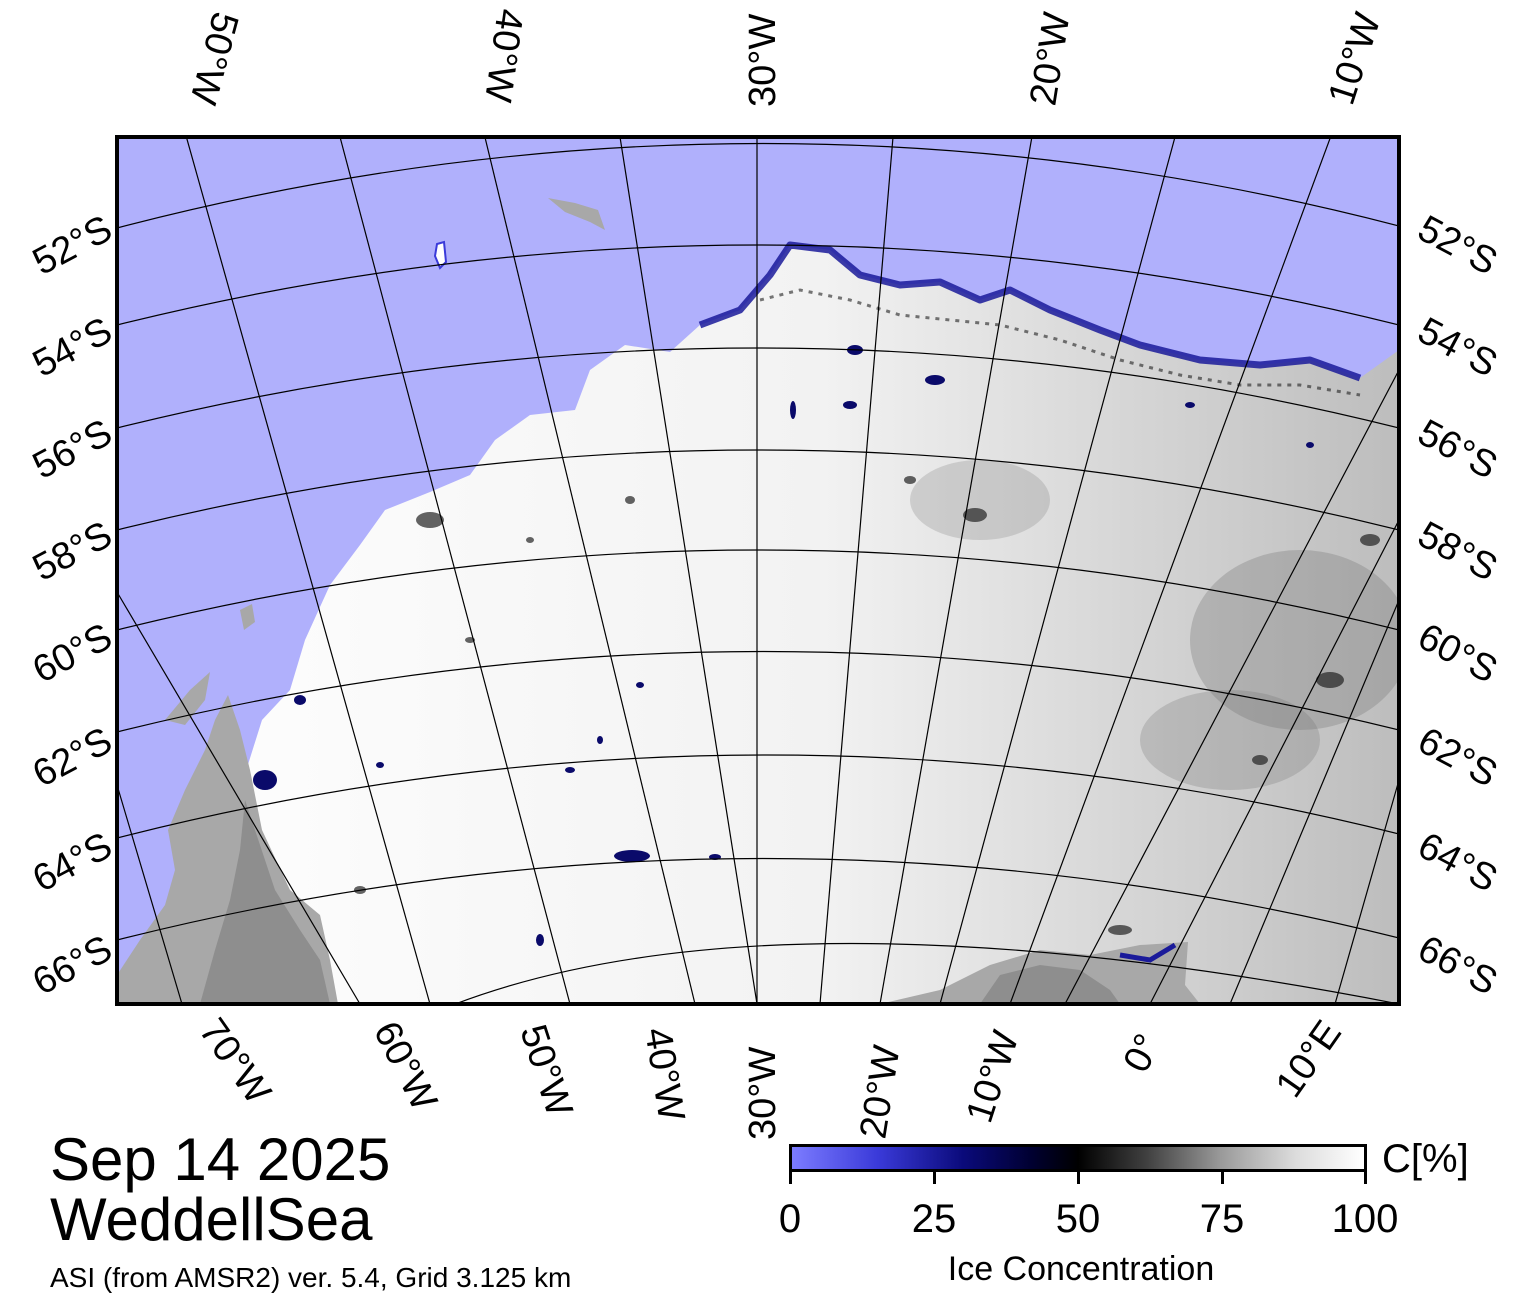 The height and width of the screenshot is (1297, 1514). What do you see at coordinates (1309, 1059) in the screenshot?
I see `lon-label: 10°E` at bounding box center [1309, 1059].